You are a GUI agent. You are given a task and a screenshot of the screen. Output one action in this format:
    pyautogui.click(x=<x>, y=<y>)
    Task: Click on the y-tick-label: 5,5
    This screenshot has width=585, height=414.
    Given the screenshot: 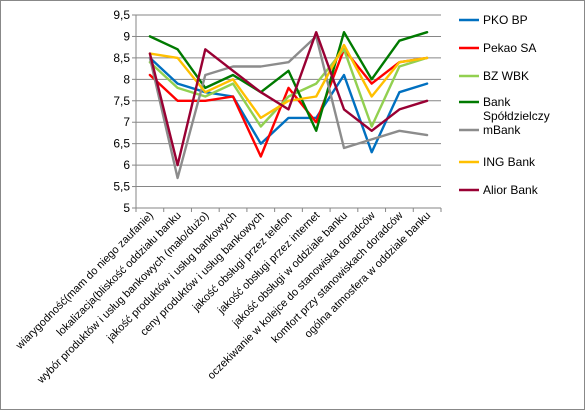 What is the action you would take?
    pyautogui.click(x=121, y=187)
    